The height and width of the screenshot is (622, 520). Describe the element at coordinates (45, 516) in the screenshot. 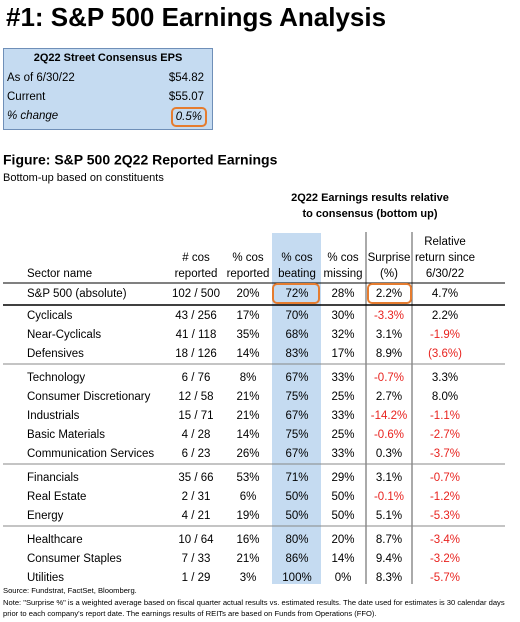

I see `cell: Energy` at that location.